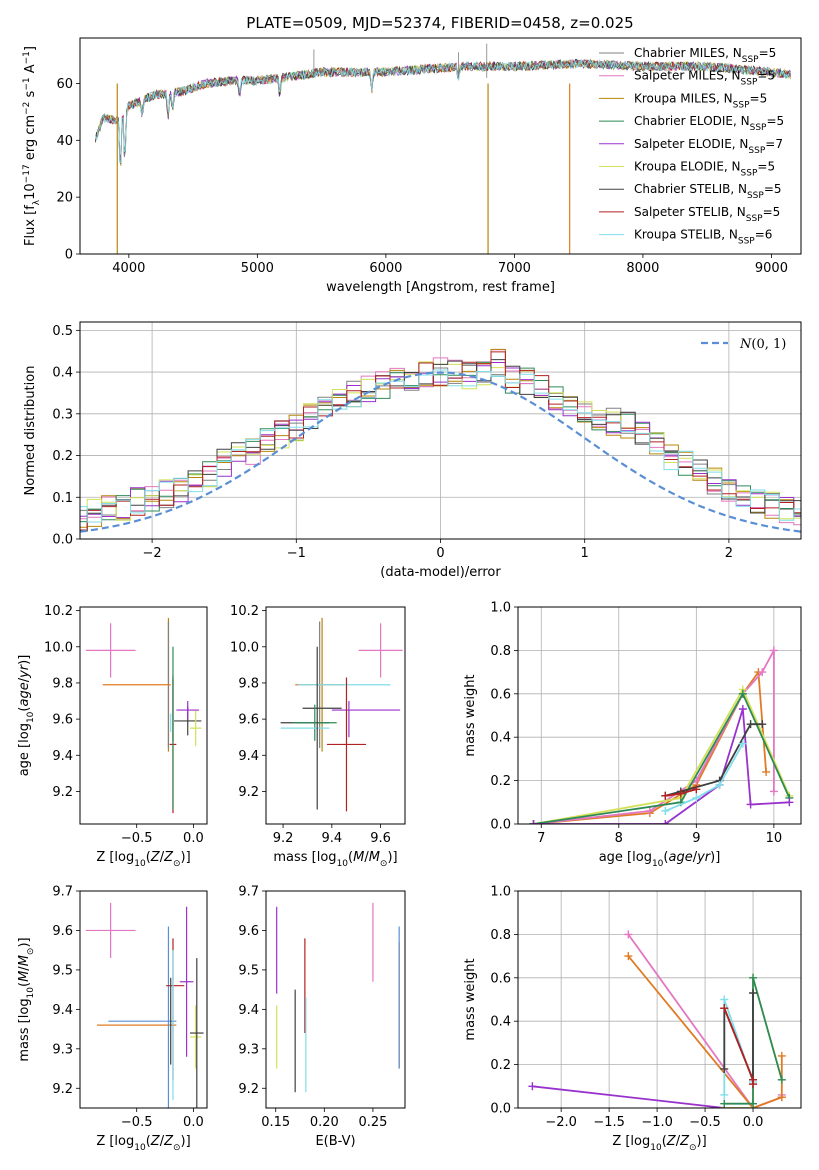 The height and width of the screenshot is (1170, 819). I want to click on x-tick-label: 0.20, so click(324, 1122).